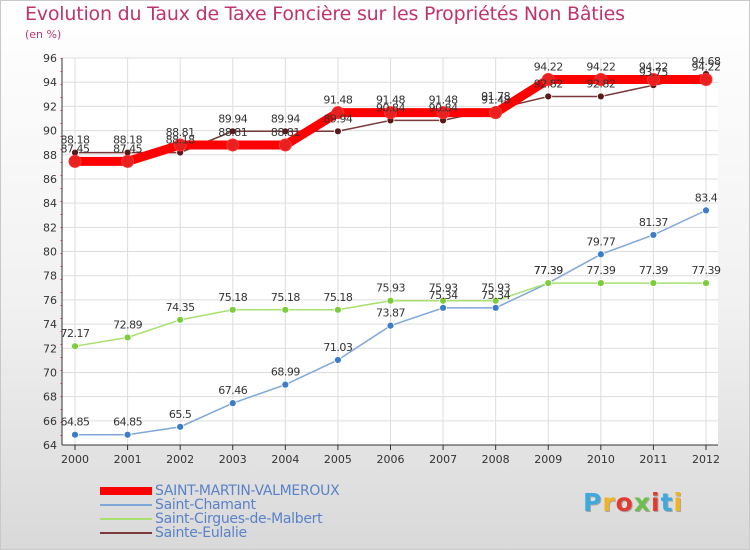 This screenshot has width=750, height=550. What do you see at coordinates (285, 459) in the screenshot?
I see `x-tick-label: 2004` at bounding box center [285, 459].